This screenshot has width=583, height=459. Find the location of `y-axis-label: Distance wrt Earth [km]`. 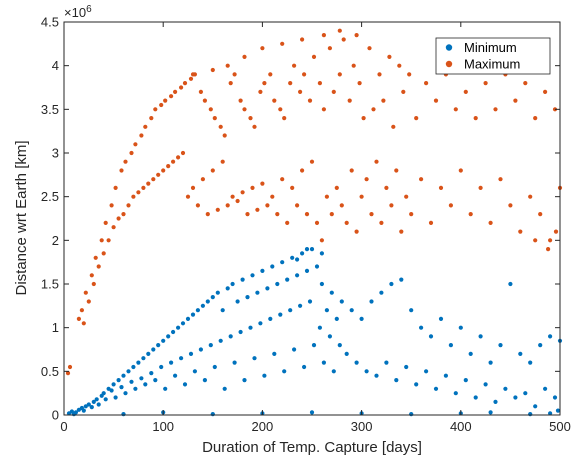

y-axis-label: Distance wrt Earth [km] is located at coordinates (21, 217).